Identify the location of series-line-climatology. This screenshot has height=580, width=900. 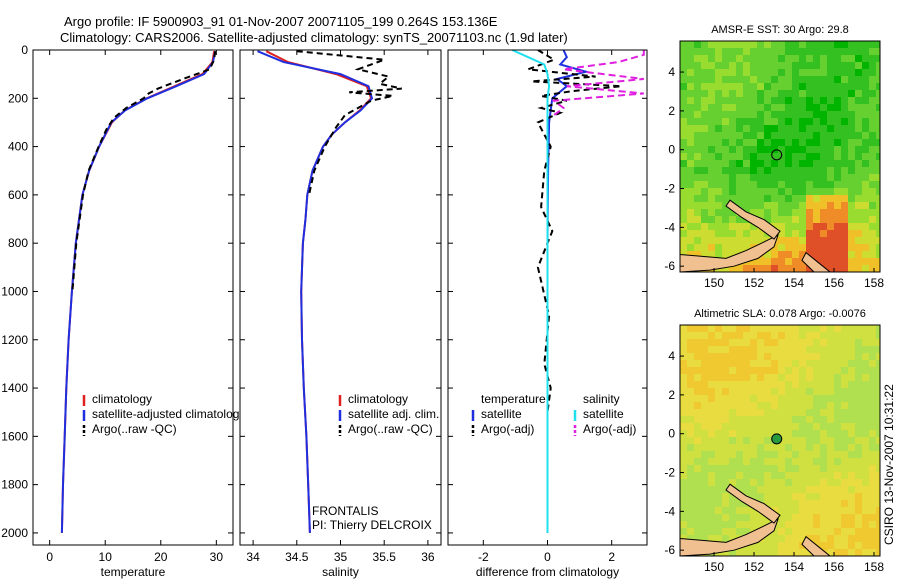
(138, 292).